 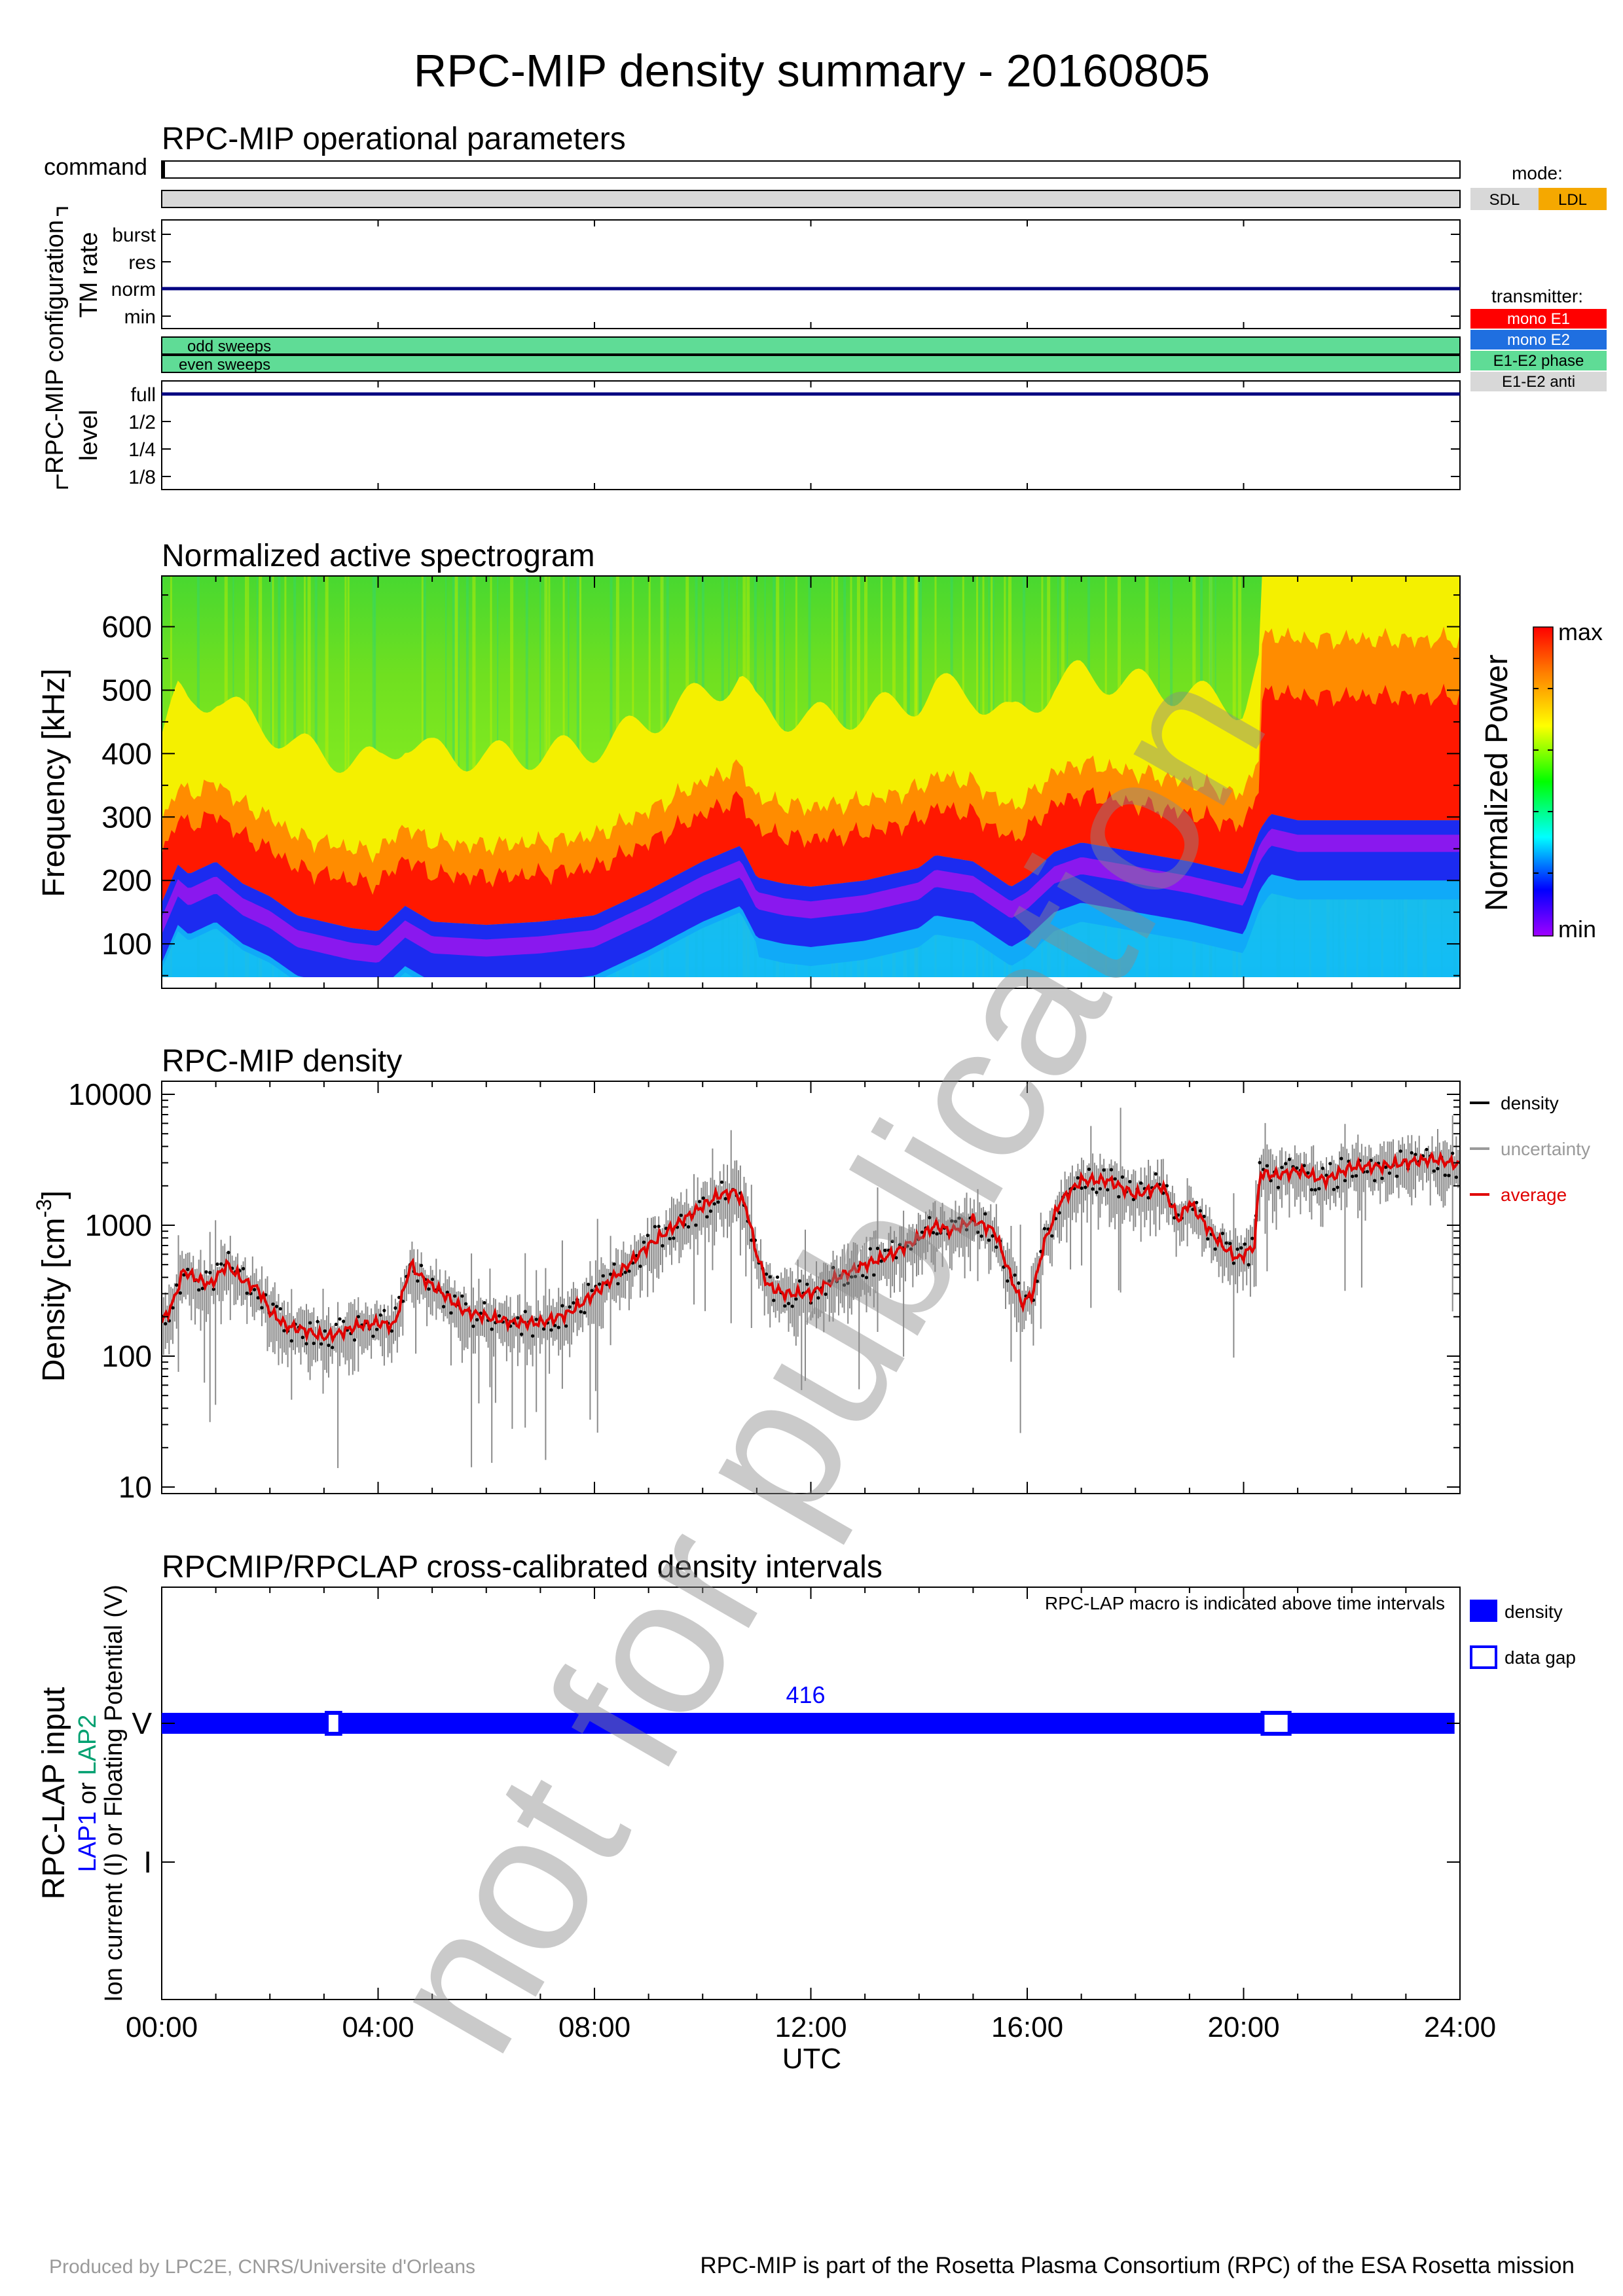 I want to click on x-tick-label: 16:00, so click(x=1027, y=2027).